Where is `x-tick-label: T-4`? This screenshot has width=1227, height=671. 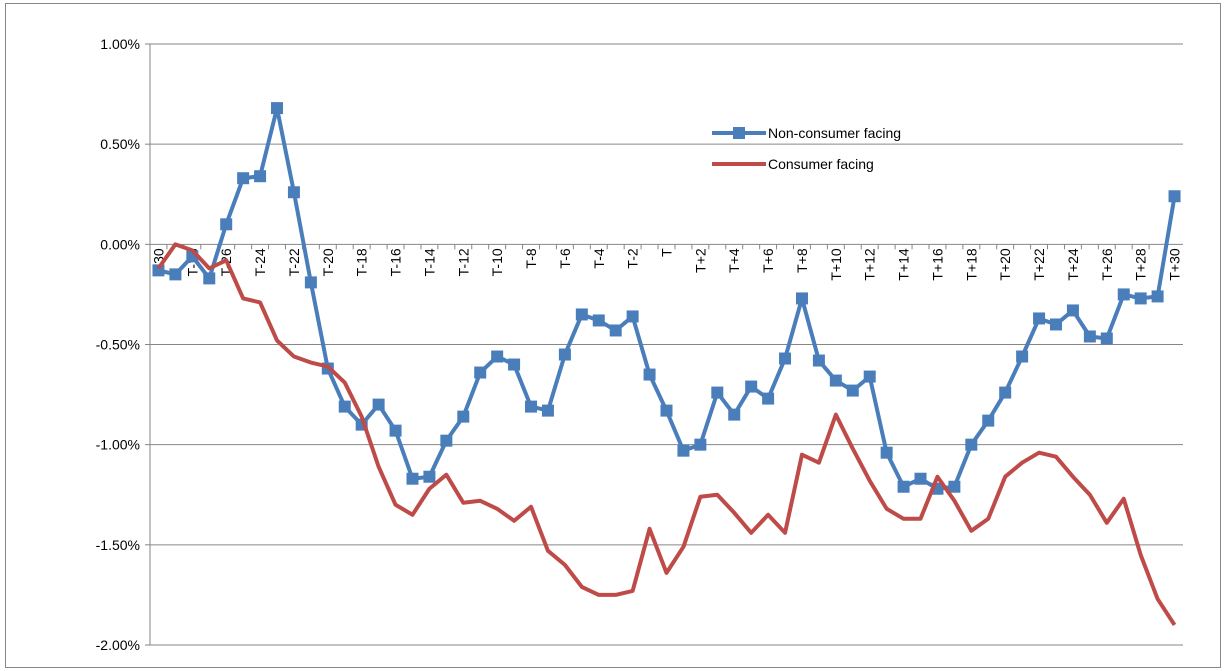 x-tick-label: T-4 is located at coordinates (599, 258).